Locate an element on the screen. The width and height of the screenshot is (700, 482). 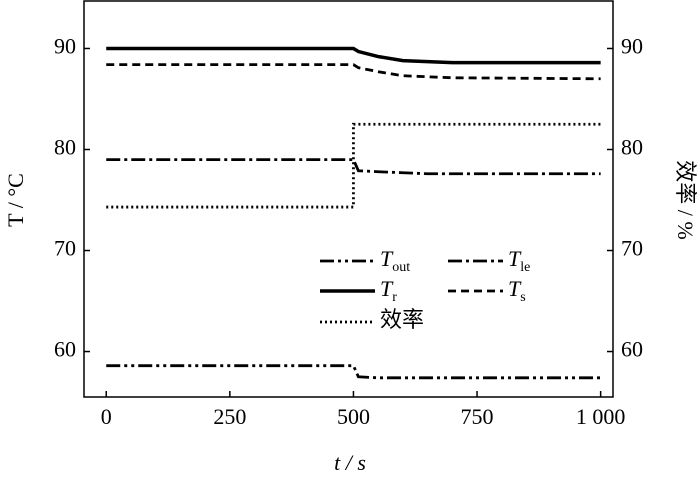
y-tick-label: 90 is located at coordinates (65, 46).